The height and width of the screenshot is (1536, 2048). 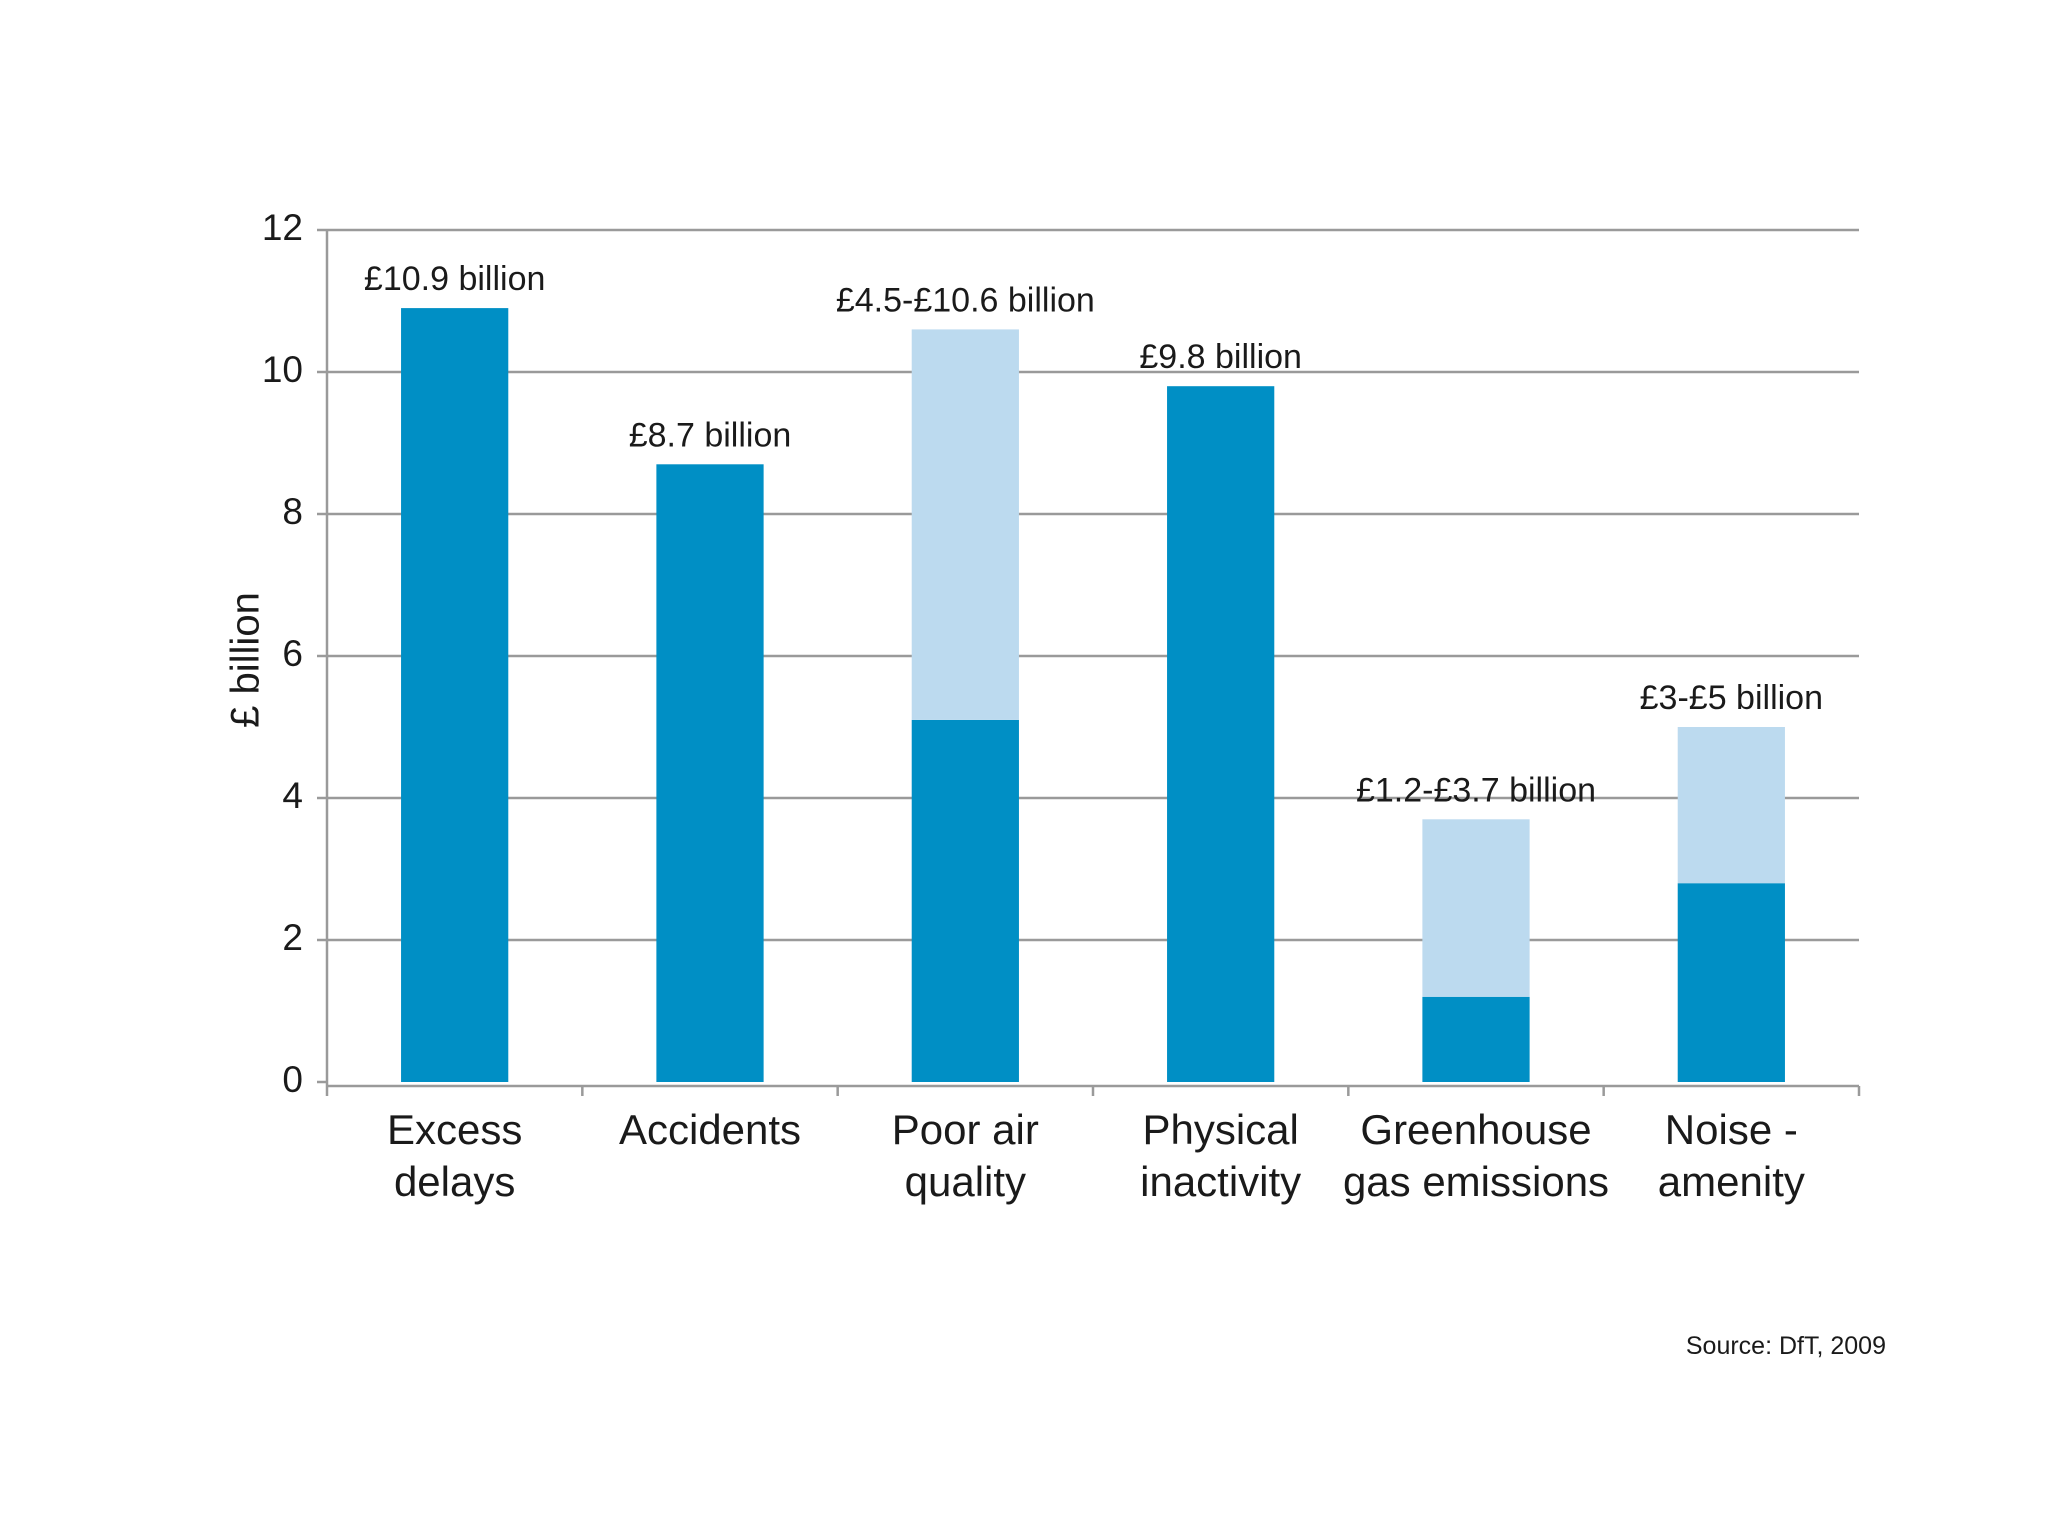 I want to click on x-tick-label-line: inactivity, so click(x=1220, y=1181).